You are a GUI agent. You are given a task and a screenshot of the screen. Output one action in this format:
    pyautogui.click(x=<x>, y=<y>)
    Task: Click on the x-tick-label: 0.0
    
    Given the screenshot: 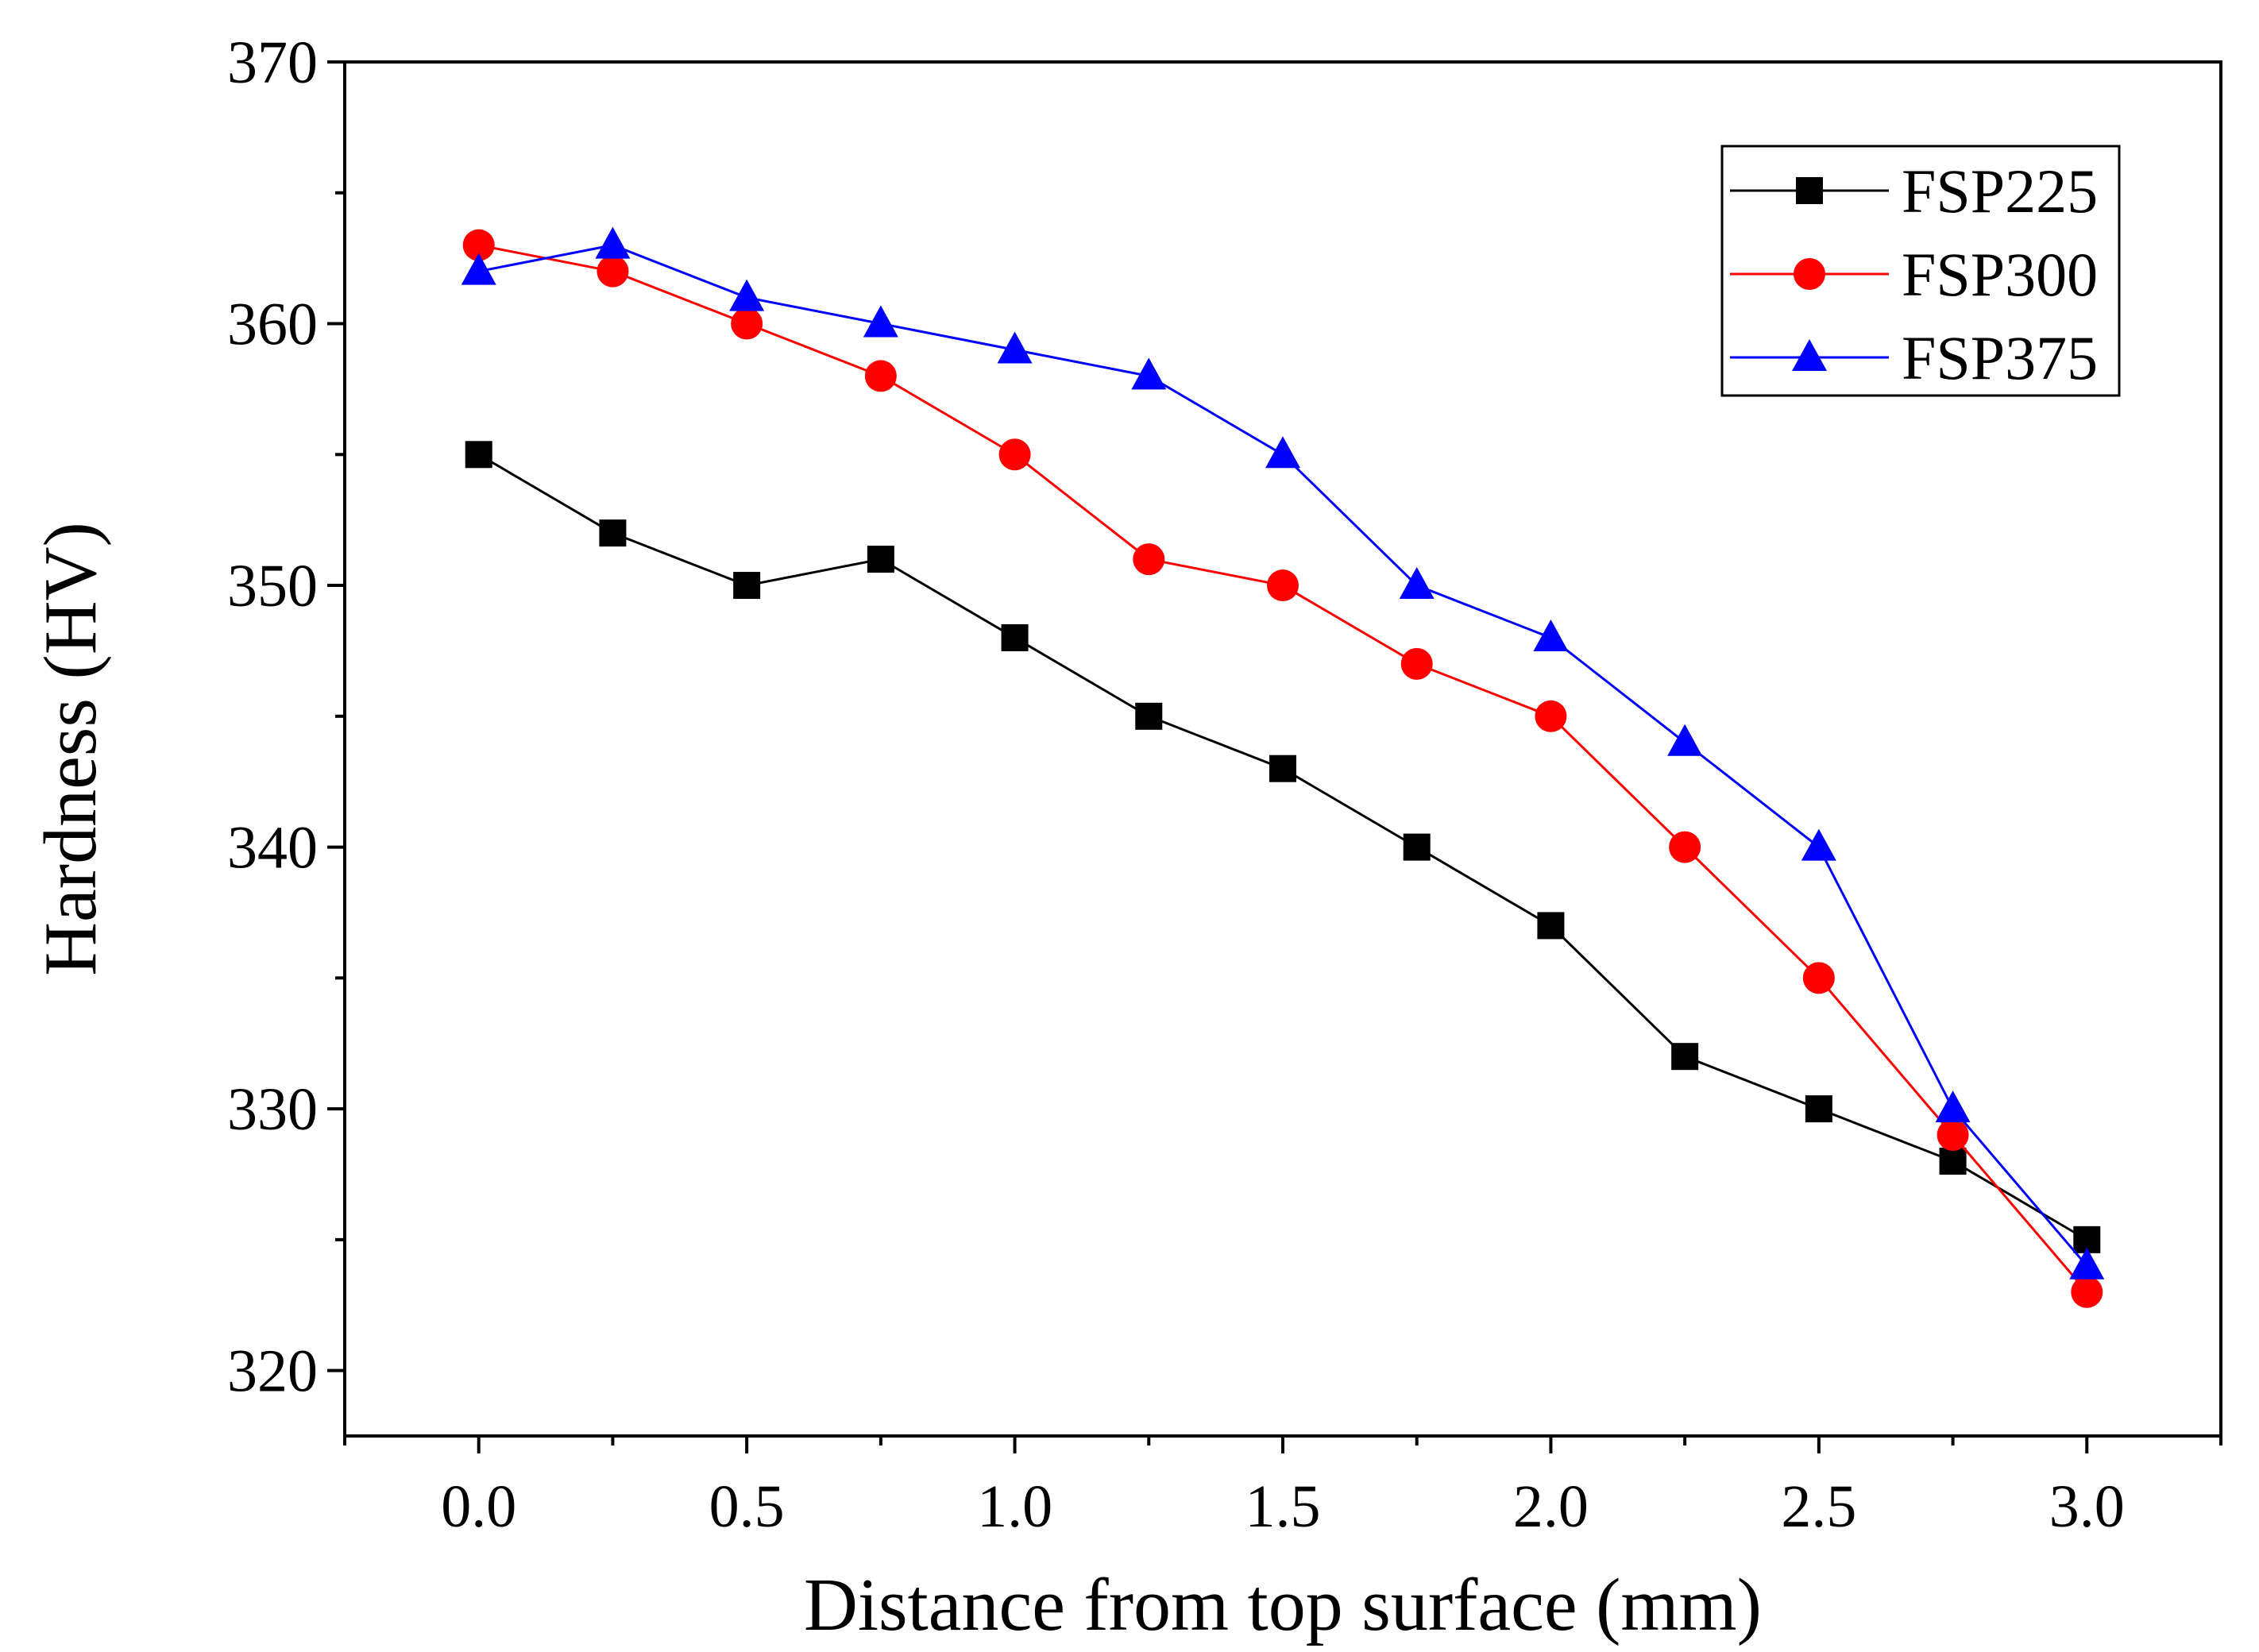 What is the action you would take?
    pyautogui.click(x=479, y=1506)
    